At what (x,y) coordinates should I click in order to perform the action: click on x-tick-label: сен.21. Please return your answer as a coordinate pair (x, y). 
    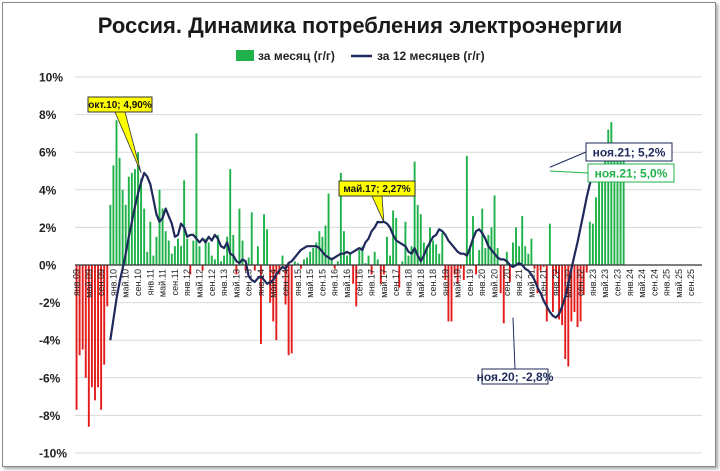
    Looking at the image, I should click on (544, 282).